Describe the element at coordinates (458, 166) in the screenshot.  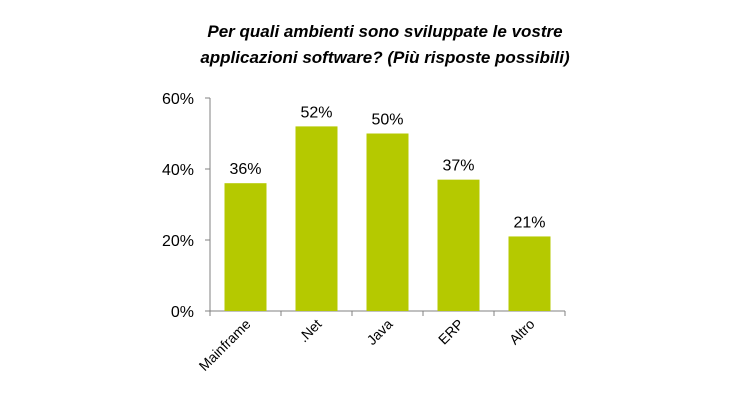
I see `data-label: 37%` at that location.